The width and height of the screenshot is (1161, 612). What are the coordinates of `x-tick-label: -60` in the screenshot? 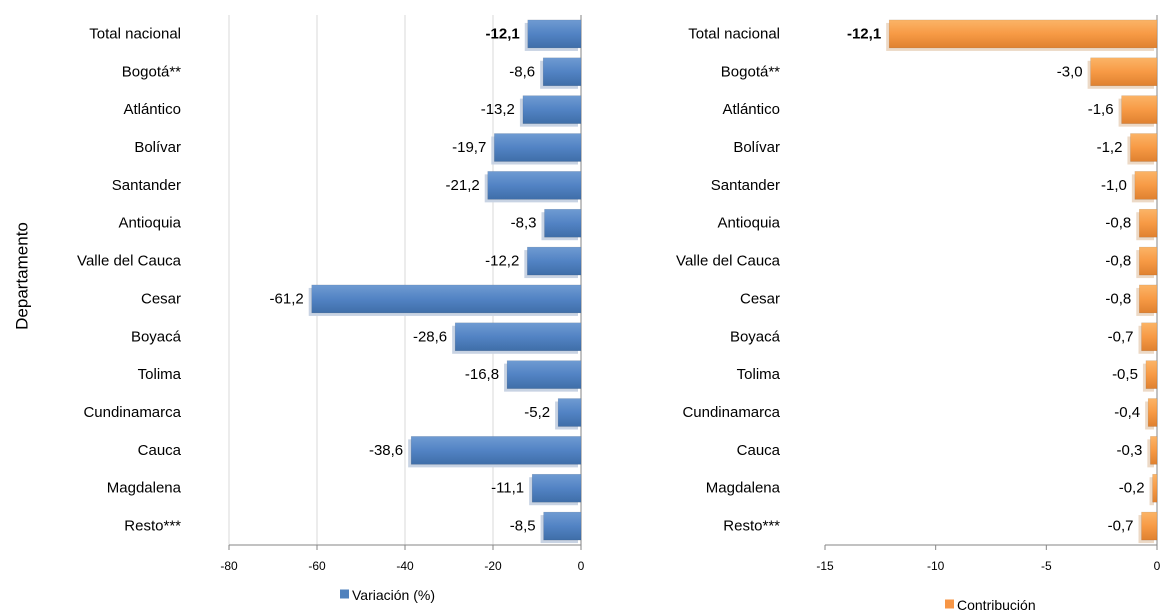 It's located at (317, 566).